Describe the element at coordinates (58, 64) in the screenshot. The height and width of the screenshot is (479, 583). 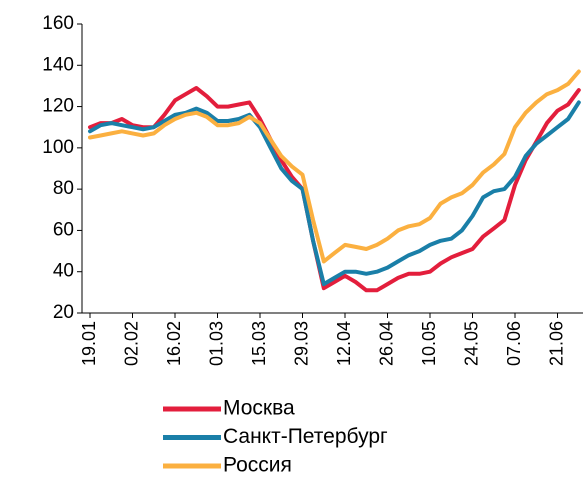
I see `y-tick-label: 140` at that location.